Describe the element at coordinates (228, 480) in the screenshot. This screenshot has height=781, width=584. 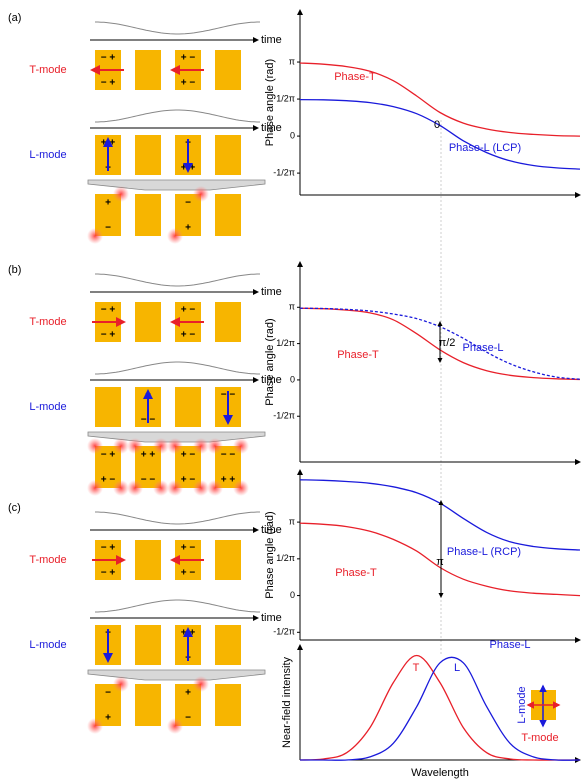
I see `charge: + +` at that location.